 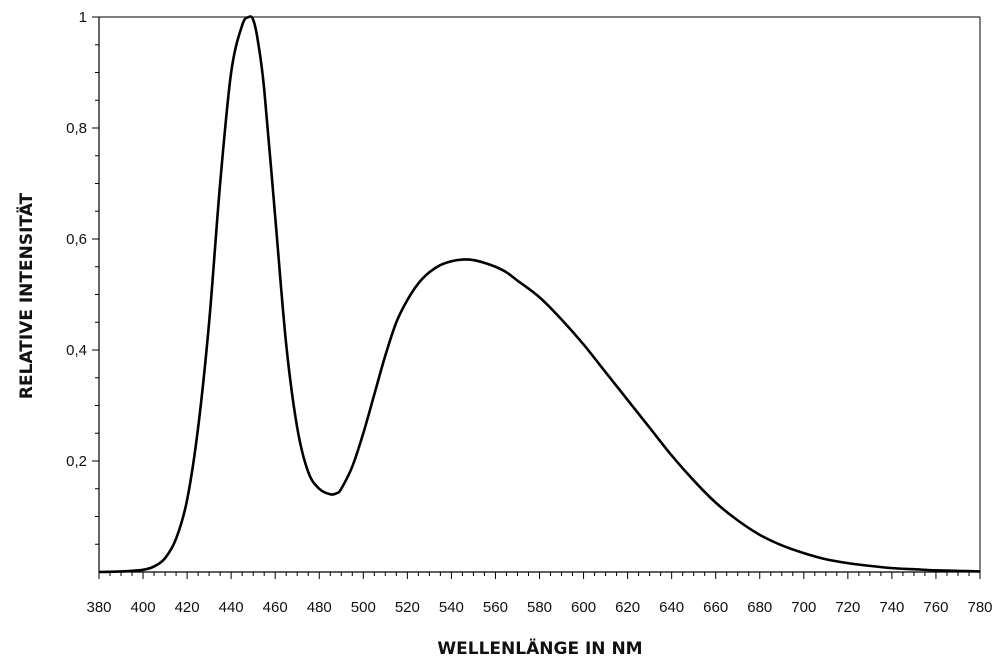 I want to click on x-tick-label: 680, so click(x=759, y=607).